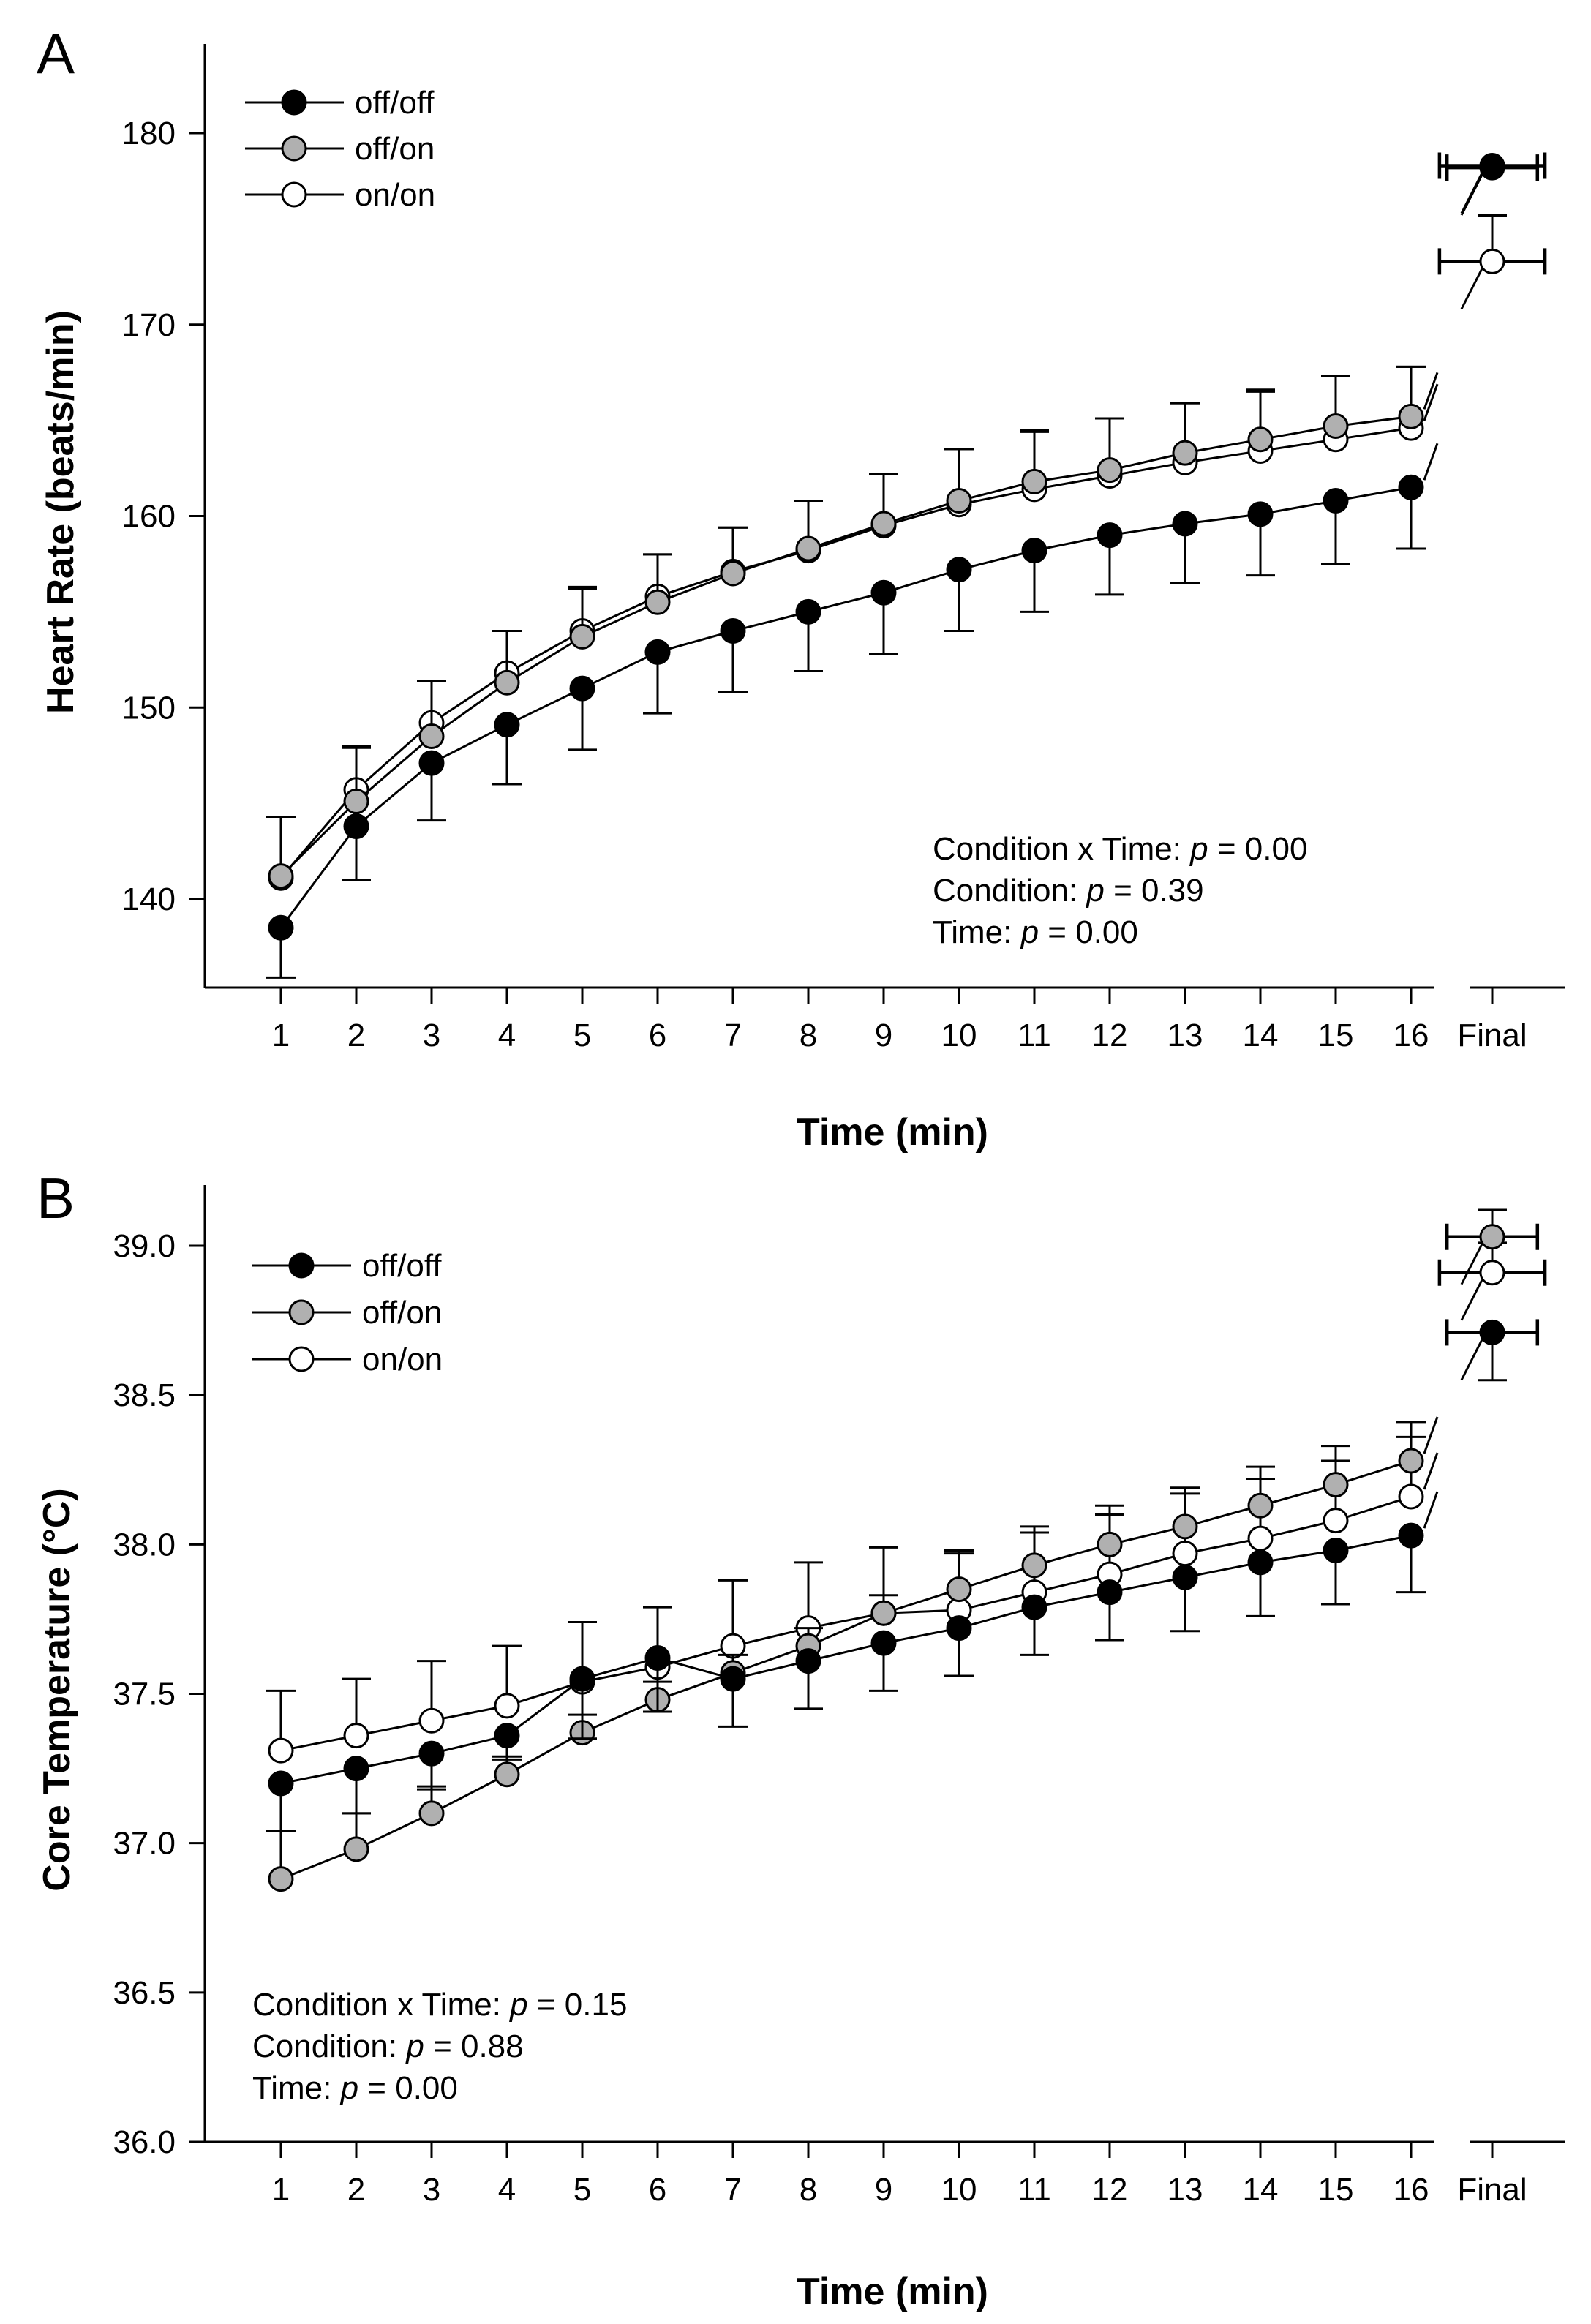 The image size is (1591, 2324). What do you see at coordinates (1110, 1035) in the screenshot?
I see `x-tick-label: 12` at bounding box center [1110, 1035].